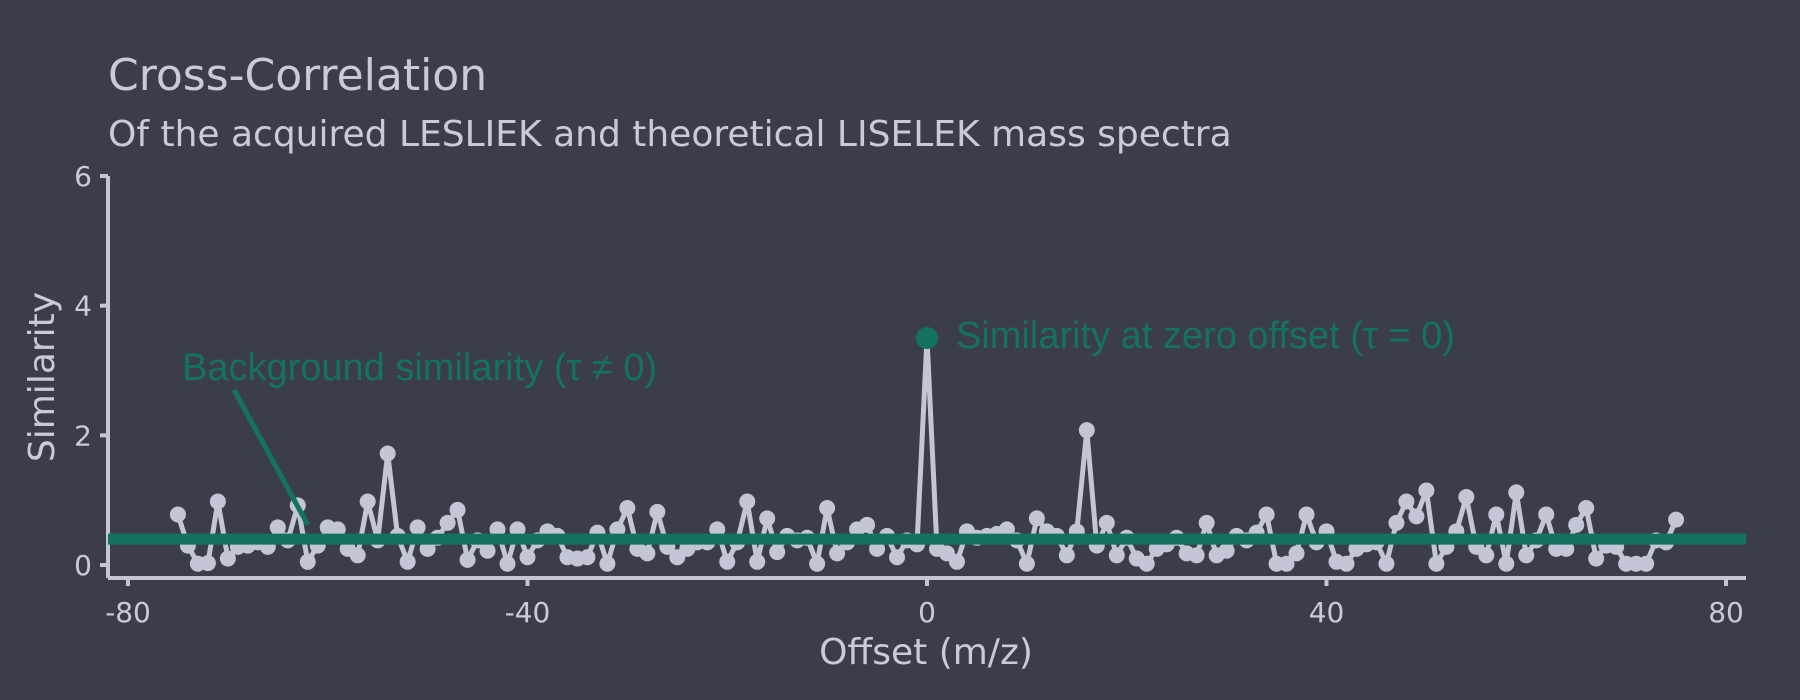 This screenshot has height=700, width=1800. I want to click on x-tick-label: 80, so click(1726, 612).